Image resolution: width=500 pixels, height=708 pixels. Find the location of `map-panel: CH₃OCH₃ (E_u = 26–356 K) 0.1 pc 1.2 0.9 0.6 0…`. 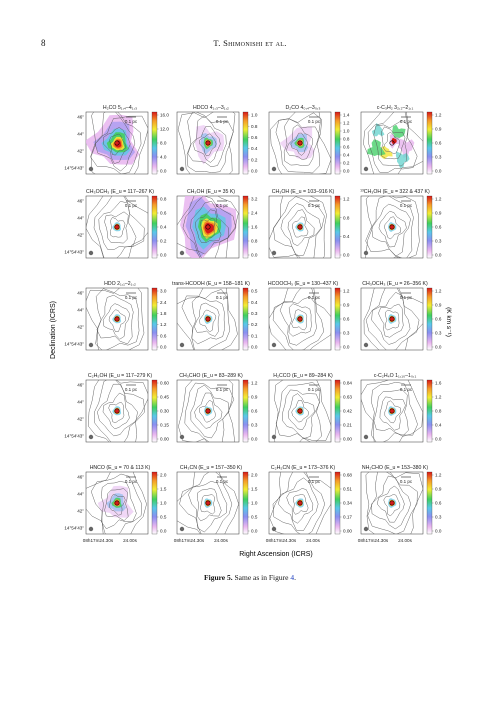

map-panel: CH₃OCH₃ (E_u = 26–356 K) 0.1 pc 1.2 0.9 0.6 0… is located at coordinates (401, 316).